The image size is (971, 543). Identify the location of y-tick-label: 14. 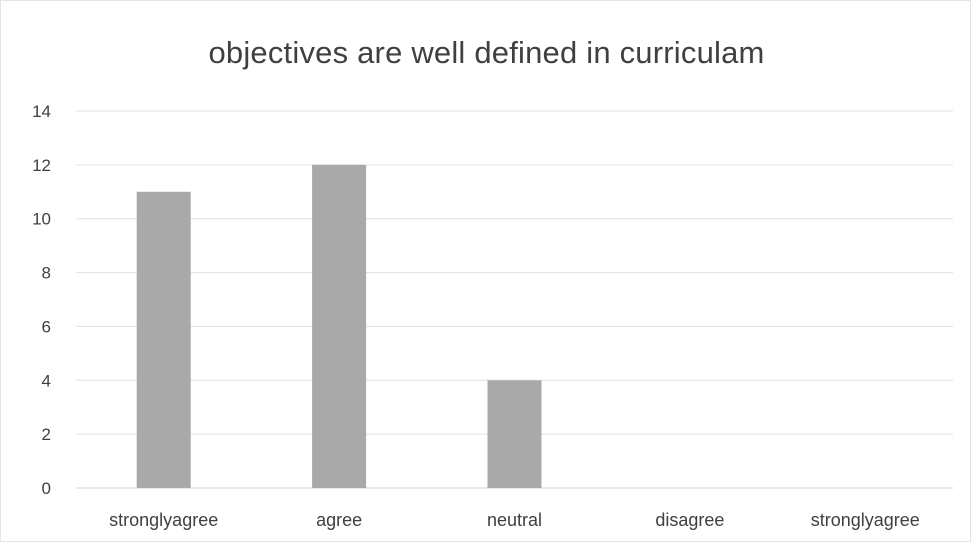
(41, 111).